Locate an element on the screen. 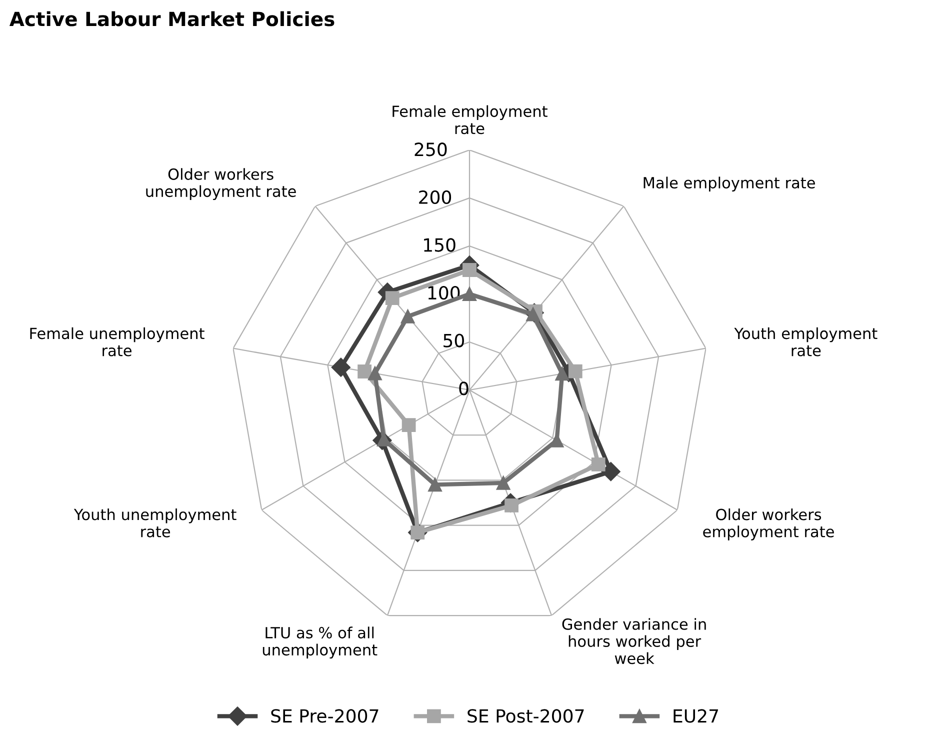 The image size is (939, 750). spoke-label: Female employment rate is located at coordinates (470, 119).